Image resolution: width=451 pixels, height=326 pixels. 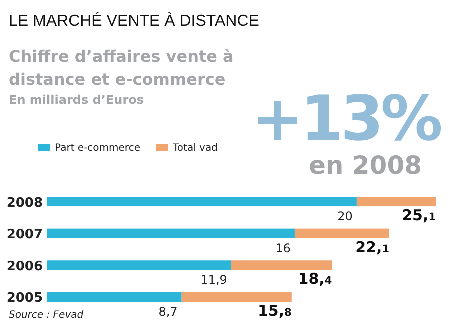 I want to click on chart-title: LE MARCHÉ VENTE À DISTANCE, so click(x=134, y=21).